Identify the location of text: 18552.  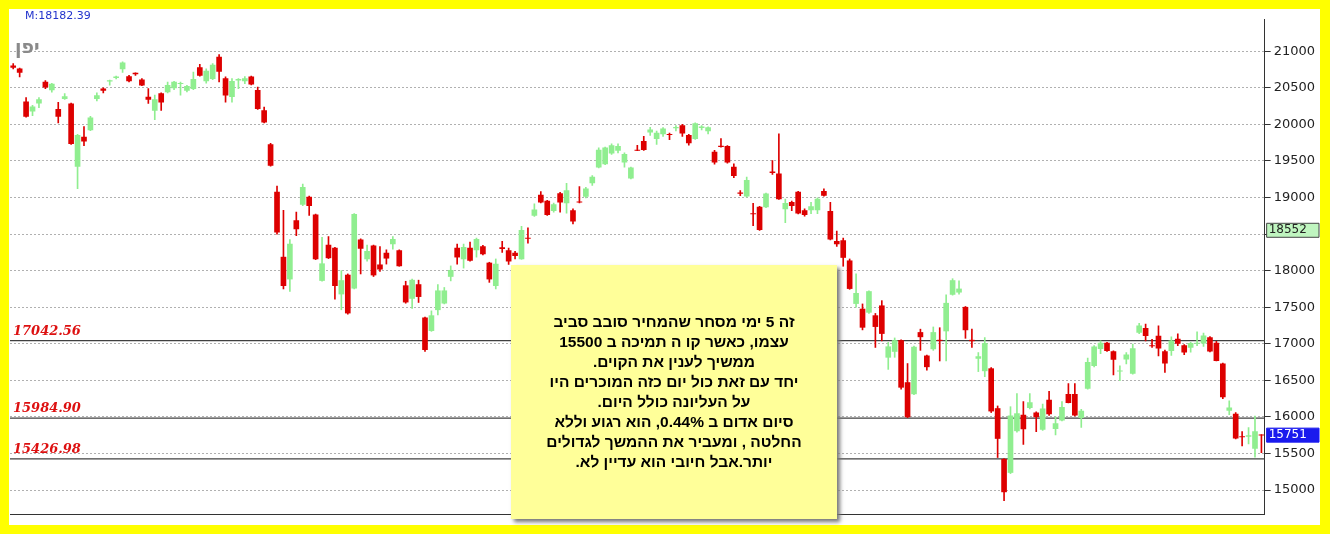
(1287, 229).